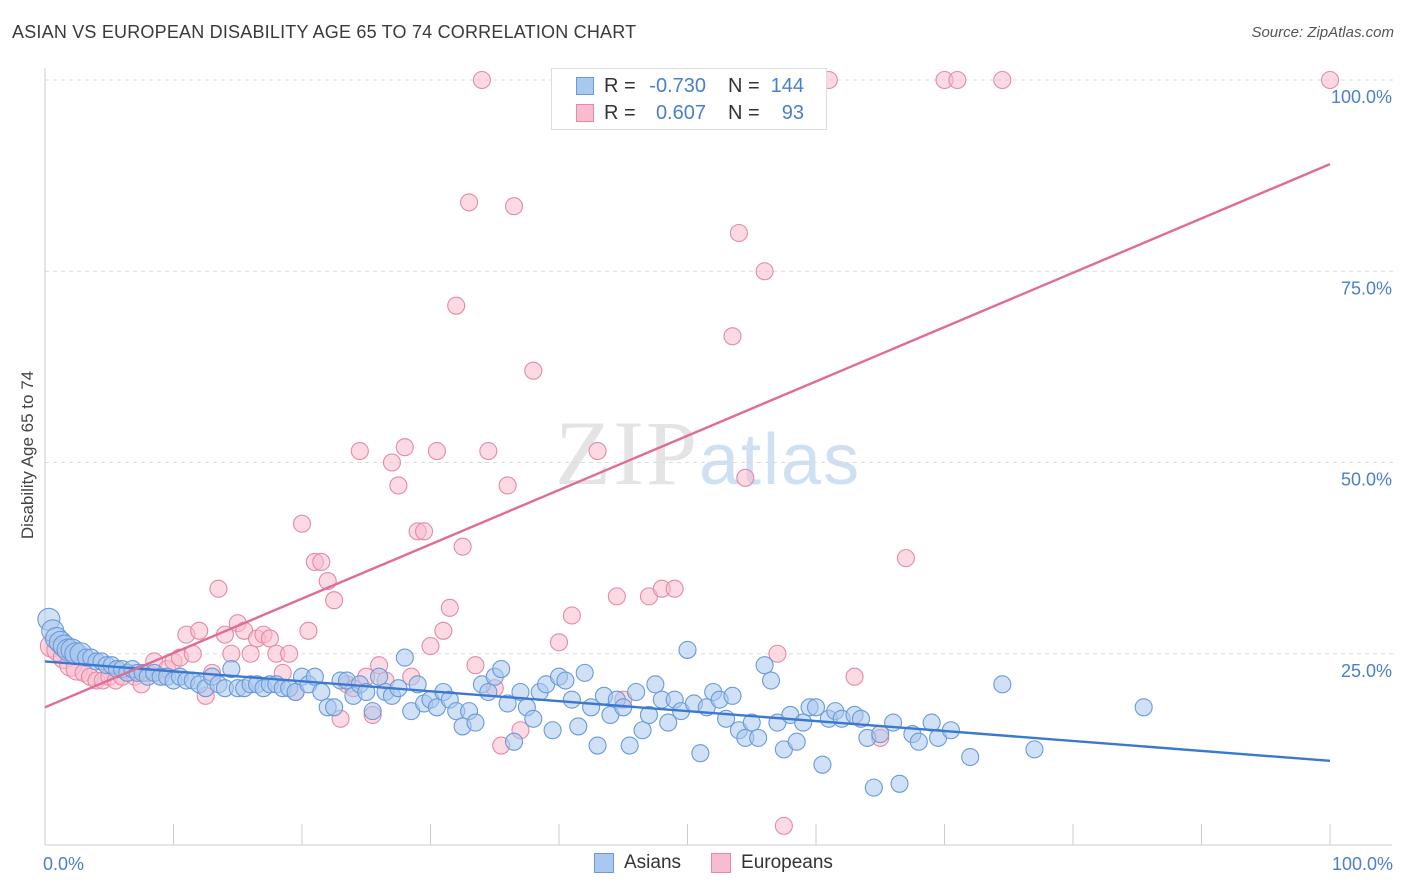  Describe the element at coordinates (1322, 32) in the screenshot. I see `source-credit: Source: ZipAtlas.com` at that location.